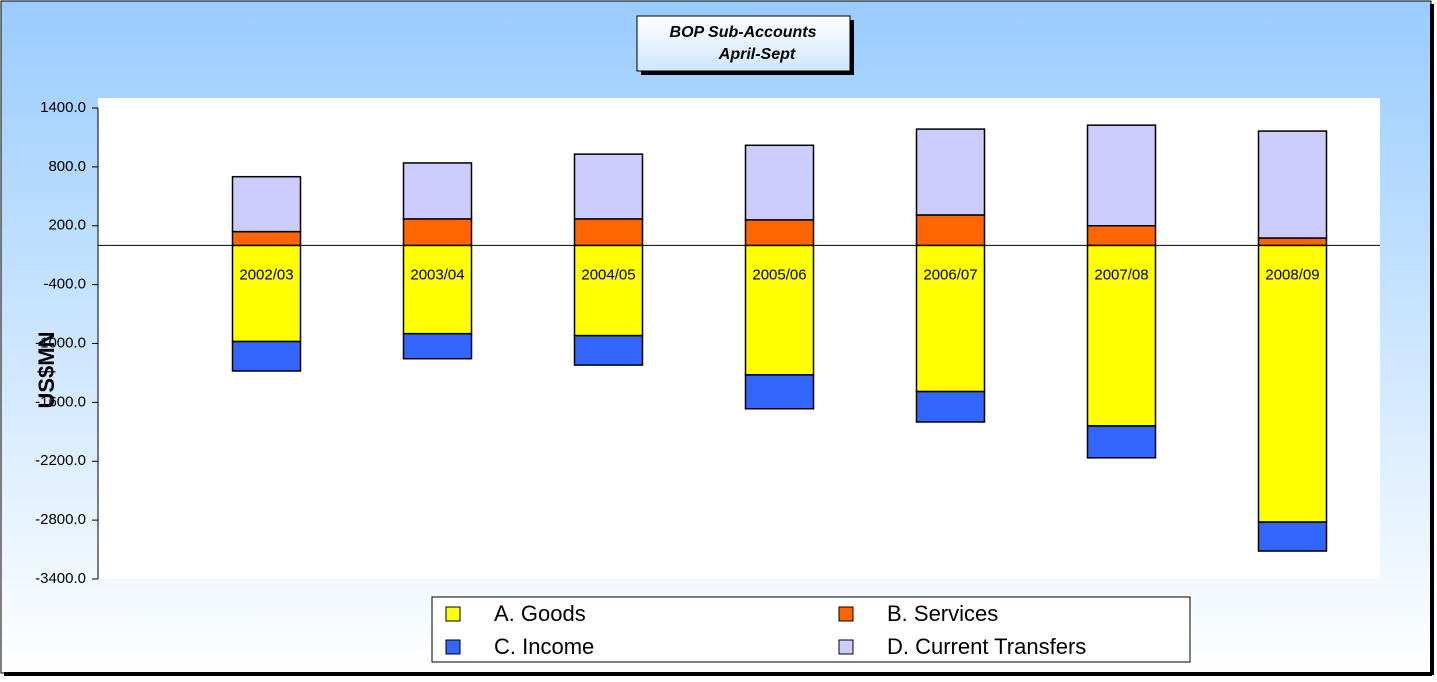  What do you see at coordinates (46, 369) in the screenshot?
I see `y-axis-label: US$MN` at bounding box center [46, 369].